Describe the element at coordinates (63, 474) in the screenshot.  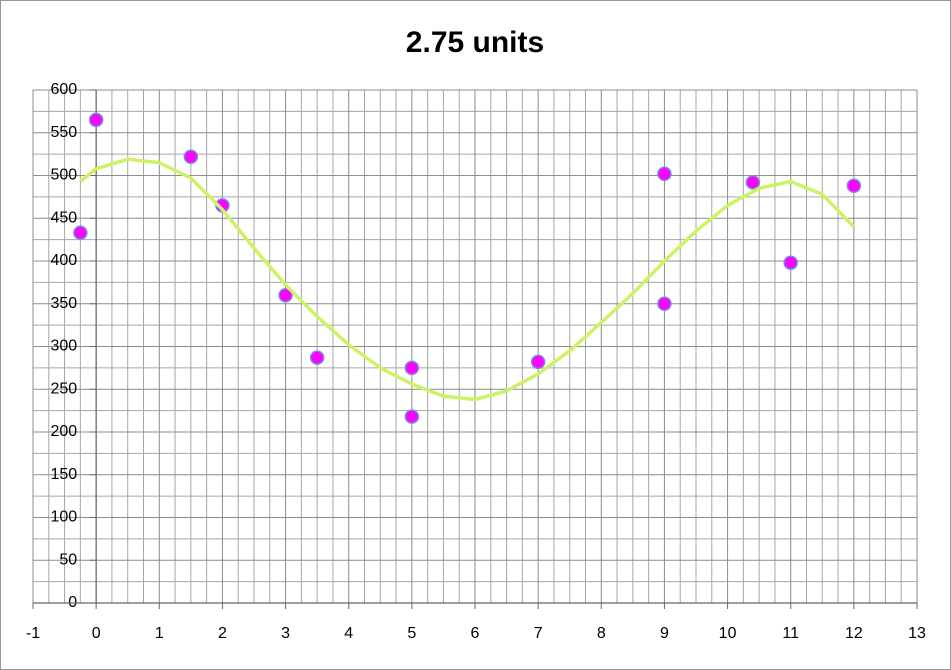
I see `y-tick-label: 150` at that location.